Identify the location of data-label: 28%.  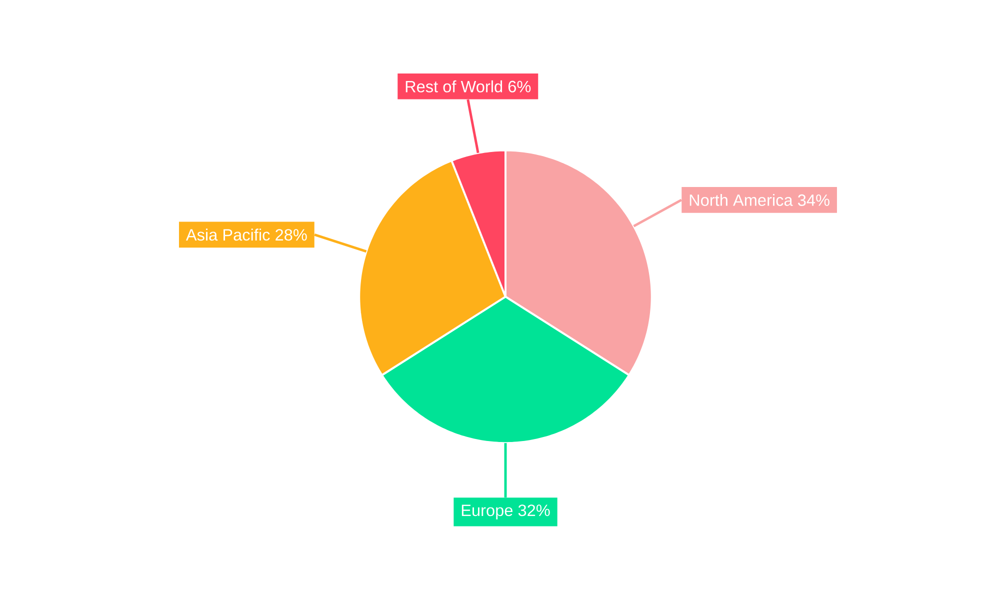
(291, 234).